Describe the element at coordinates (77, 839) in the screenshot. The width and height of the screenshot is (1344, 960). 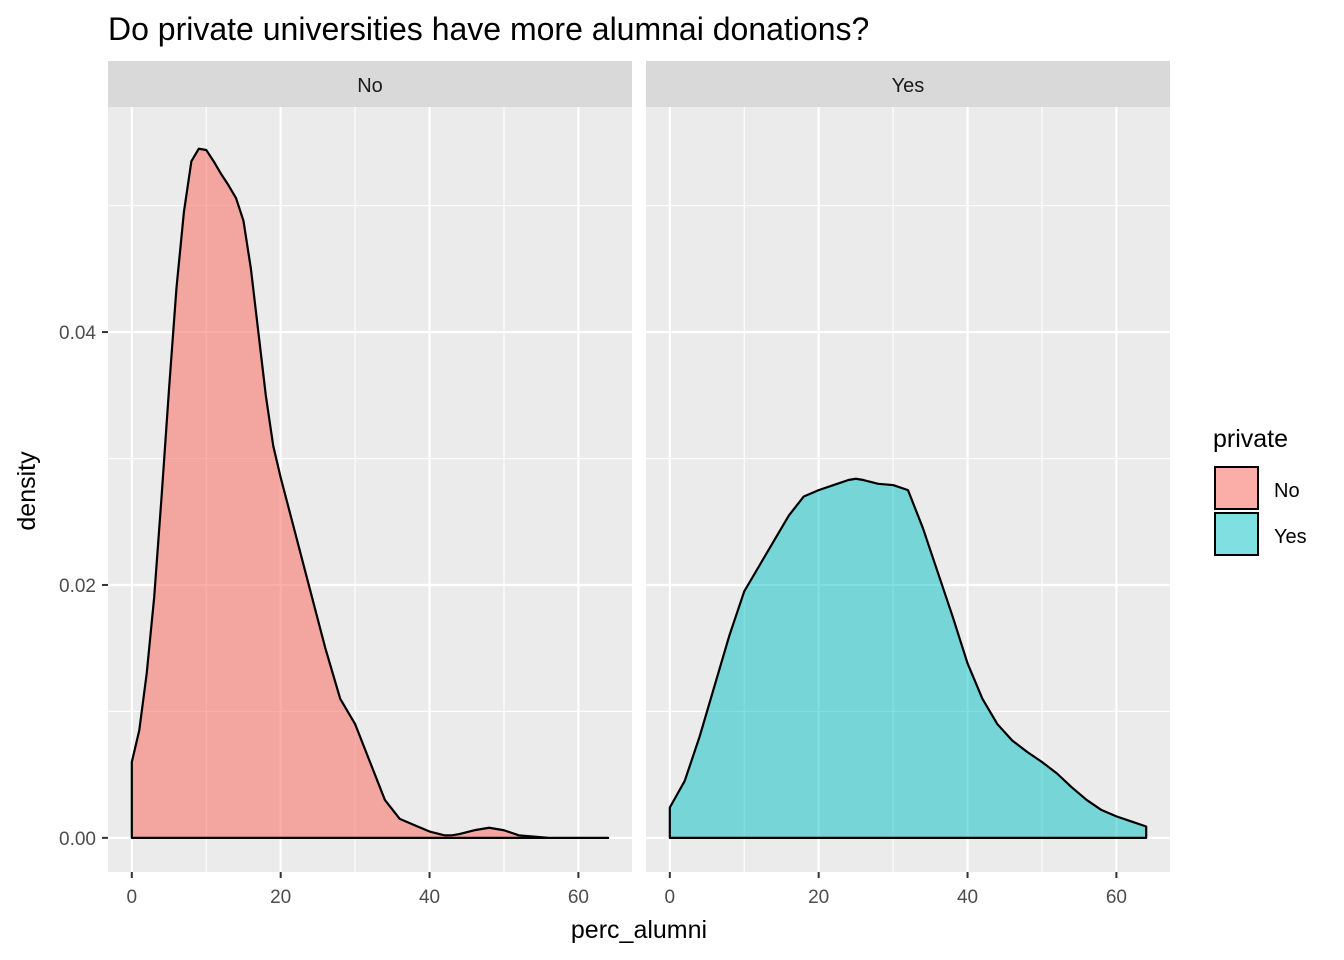
I see `y-tick-label: 0.00` at that location.